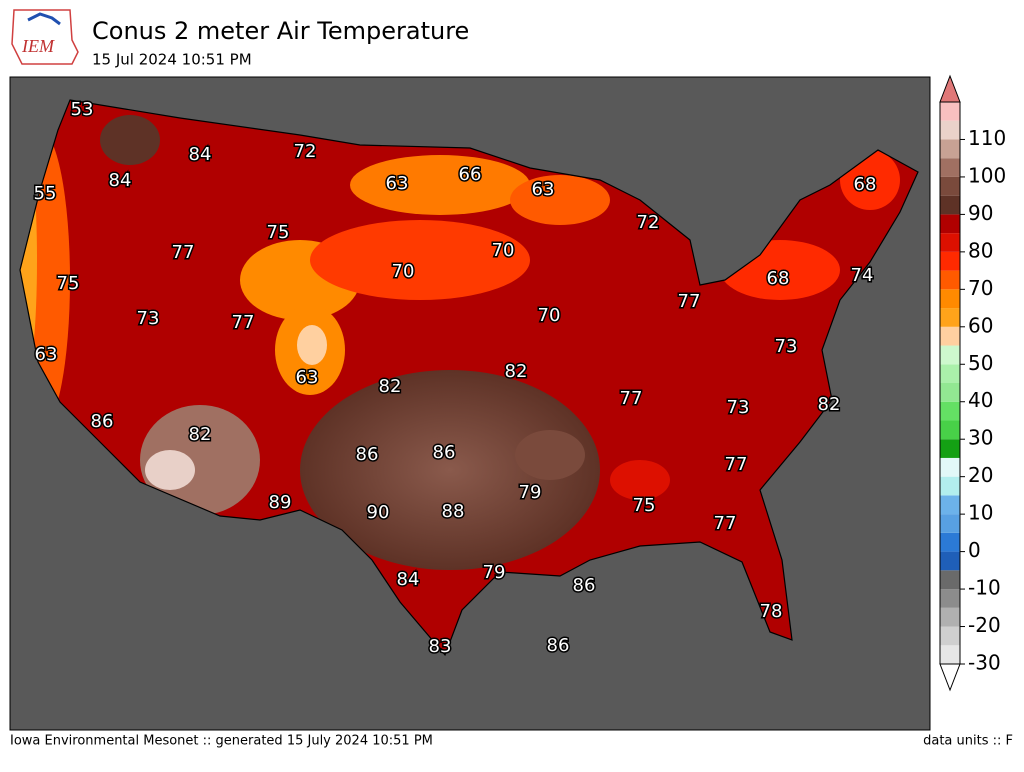 Image resolution: width=1024 pixels, height=772 pixels. Describe the element at coordinates (972, 383) in the screenshot. I see `colorbar: -30 -20 -10 0 10 20 30 40 50 60 70 80 90 100 110` at that location.